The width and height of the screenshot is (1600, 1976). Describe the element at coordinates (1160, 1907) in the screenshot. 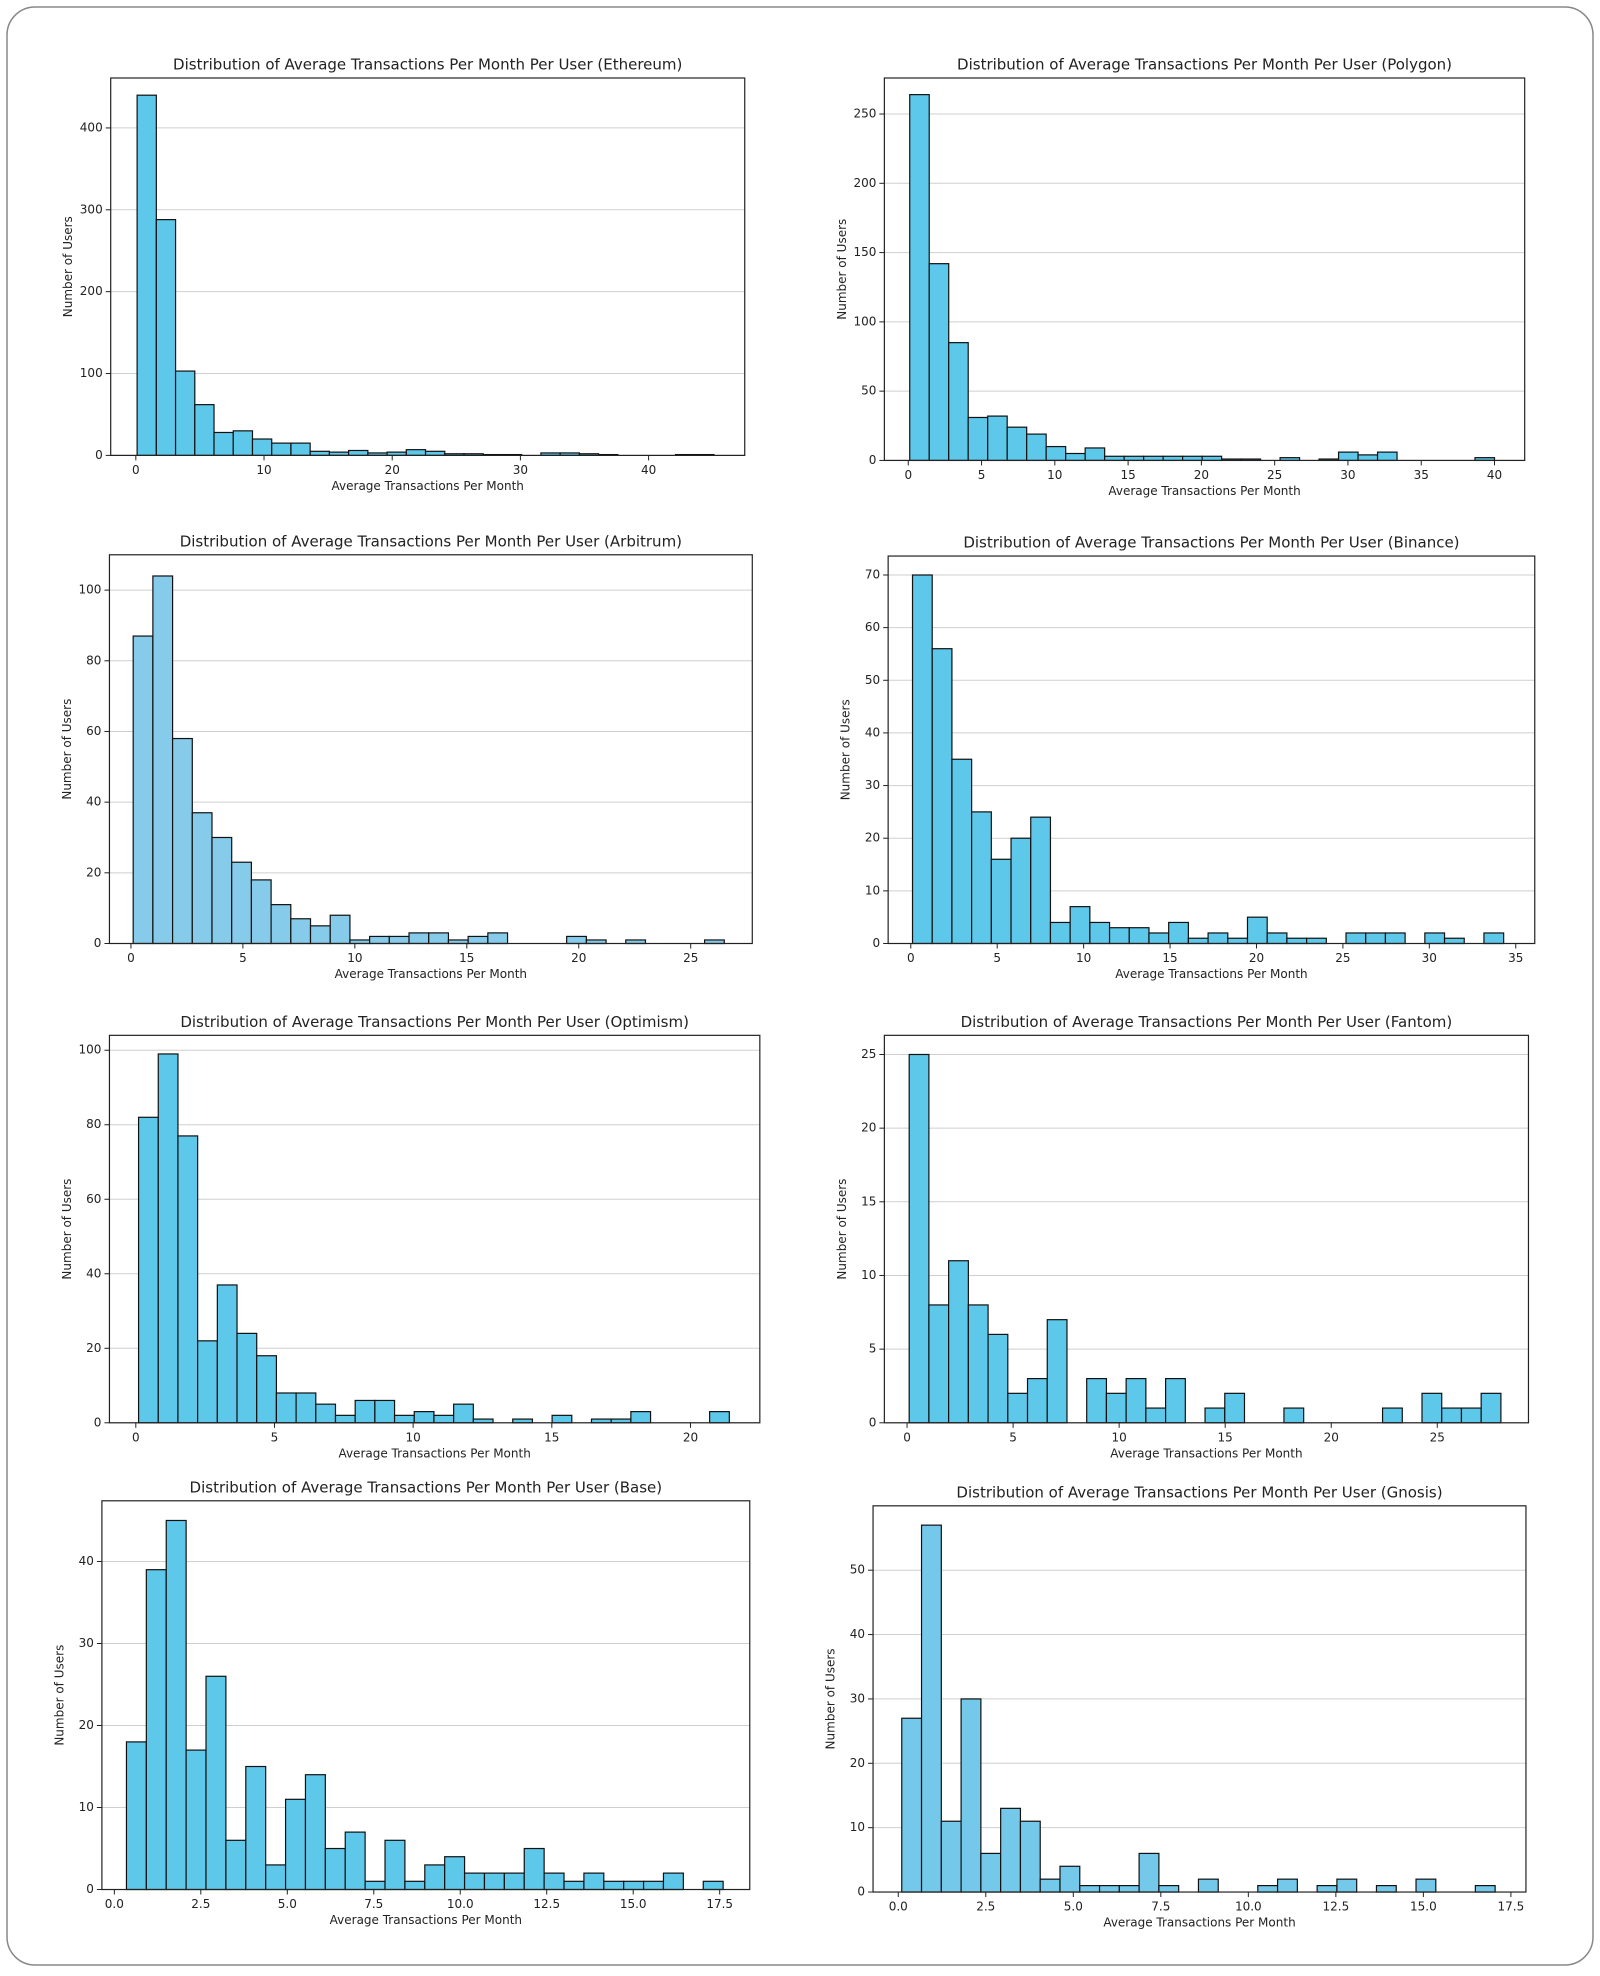

I see `x-tick-label: 7.5` at that location.